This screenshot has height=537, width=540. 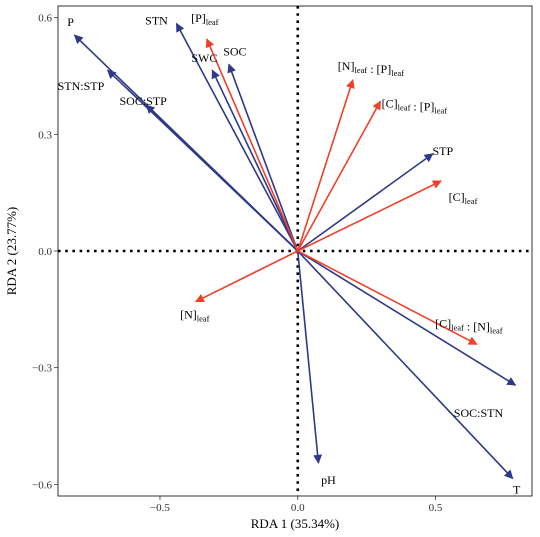 What do you see at coordinates (42, 485) in the screenshot?
I see `y-tick-label: −0.6` at bounding box center [42, 485].